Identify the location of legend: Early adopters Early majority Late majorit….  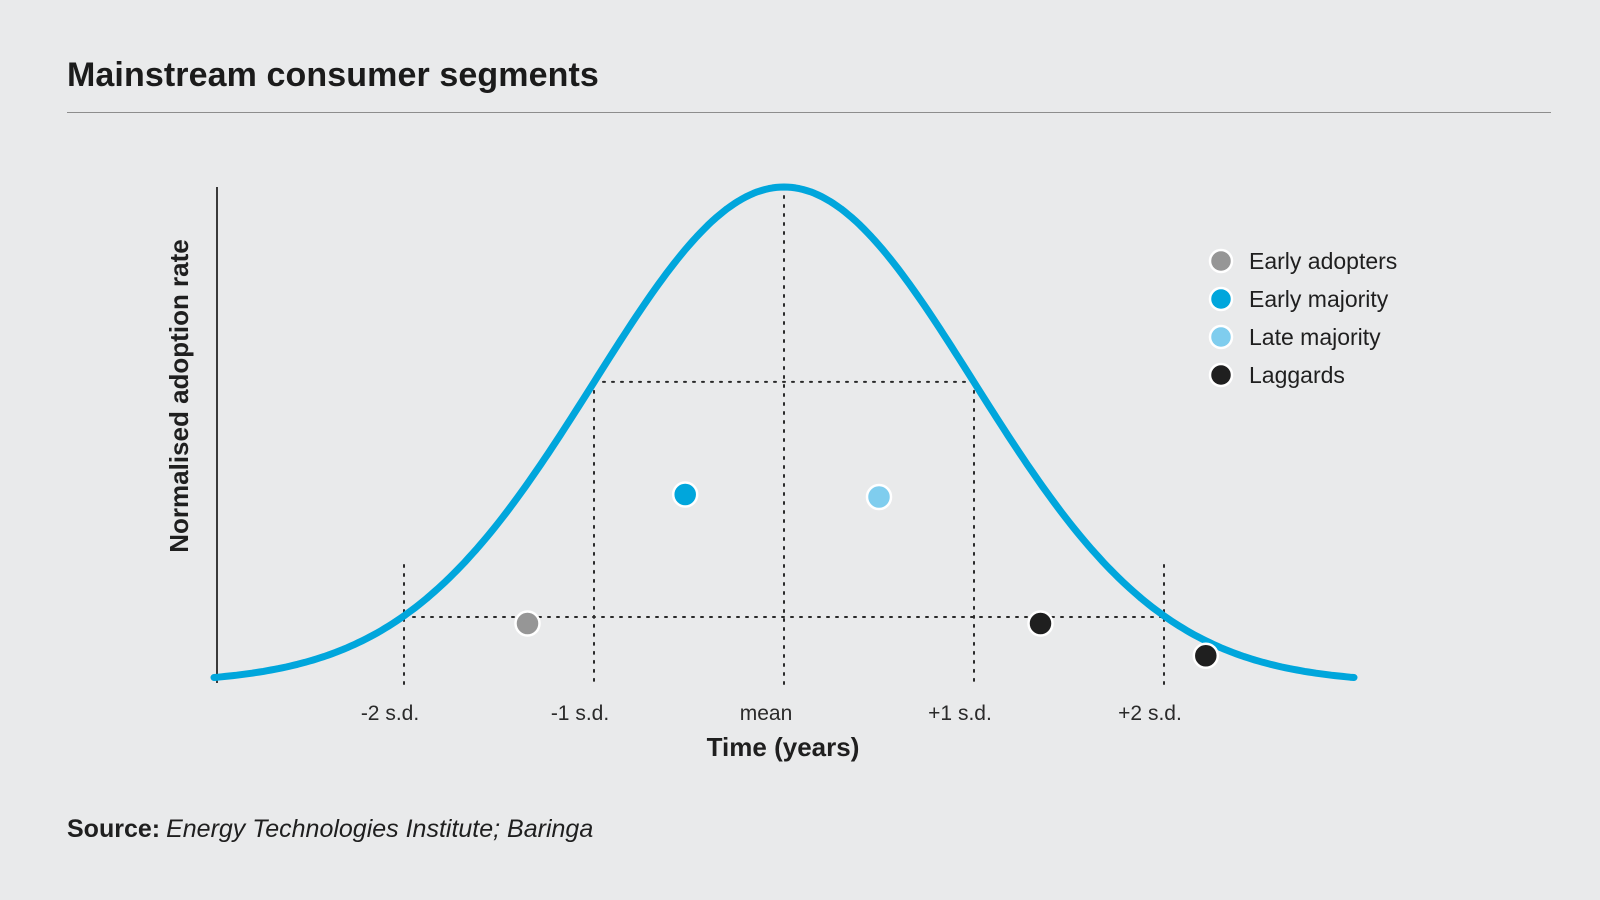
(1302, 318).